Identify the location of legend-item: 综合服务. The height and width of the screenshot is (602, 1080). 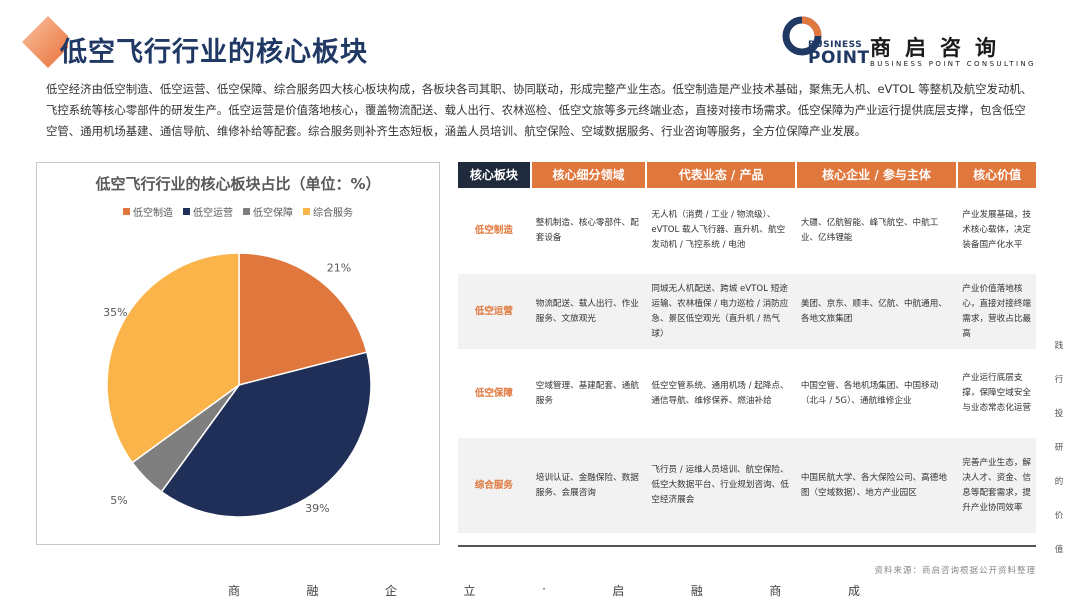
(328, 211).